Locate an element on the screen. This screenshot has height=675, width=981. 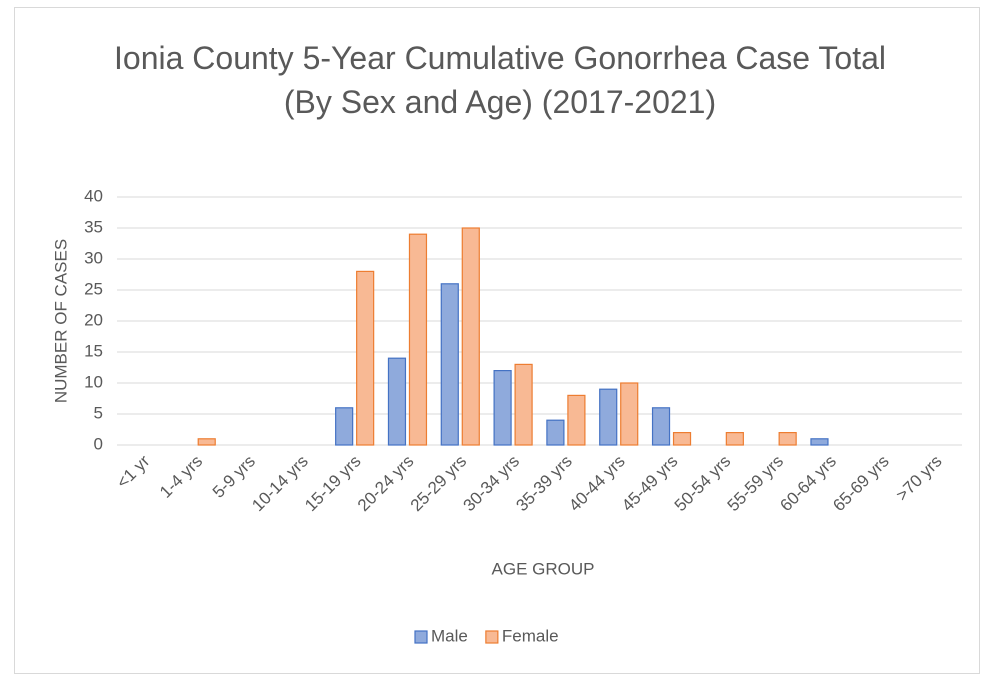
y-tick-label: 5 is located at coordinates (98, 412).